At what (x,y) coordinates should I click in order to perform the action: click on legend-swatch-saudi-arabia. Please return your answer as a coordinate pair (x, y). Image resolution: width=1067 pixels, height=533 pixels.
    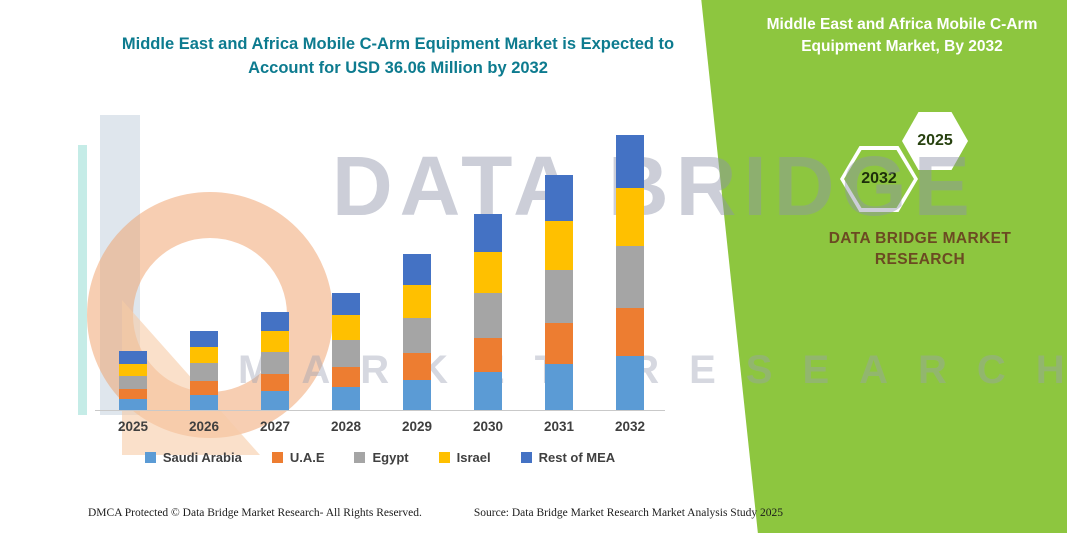
    Looking at the image, I should click on (150, 457).